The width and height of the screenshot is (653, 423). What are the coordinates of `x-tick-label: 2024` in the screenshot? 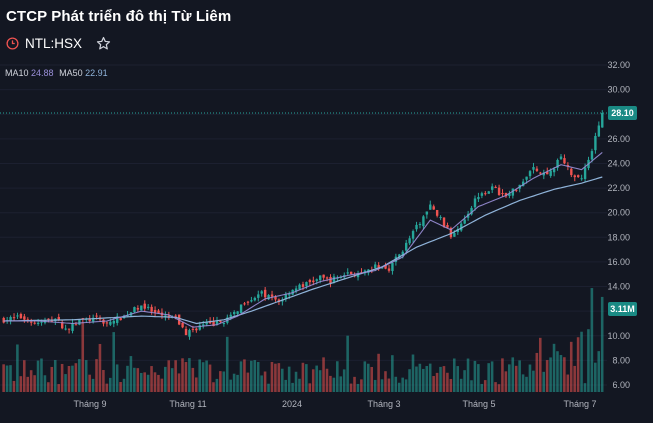 It's located at (292, 404).